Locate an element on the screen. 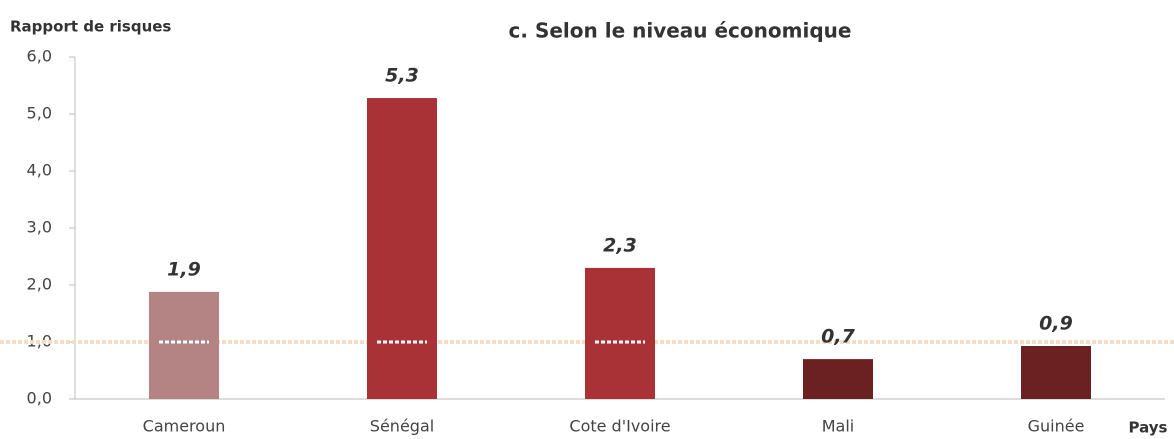  y-tick-label: 2,0 is located at coordinates (39, 284).